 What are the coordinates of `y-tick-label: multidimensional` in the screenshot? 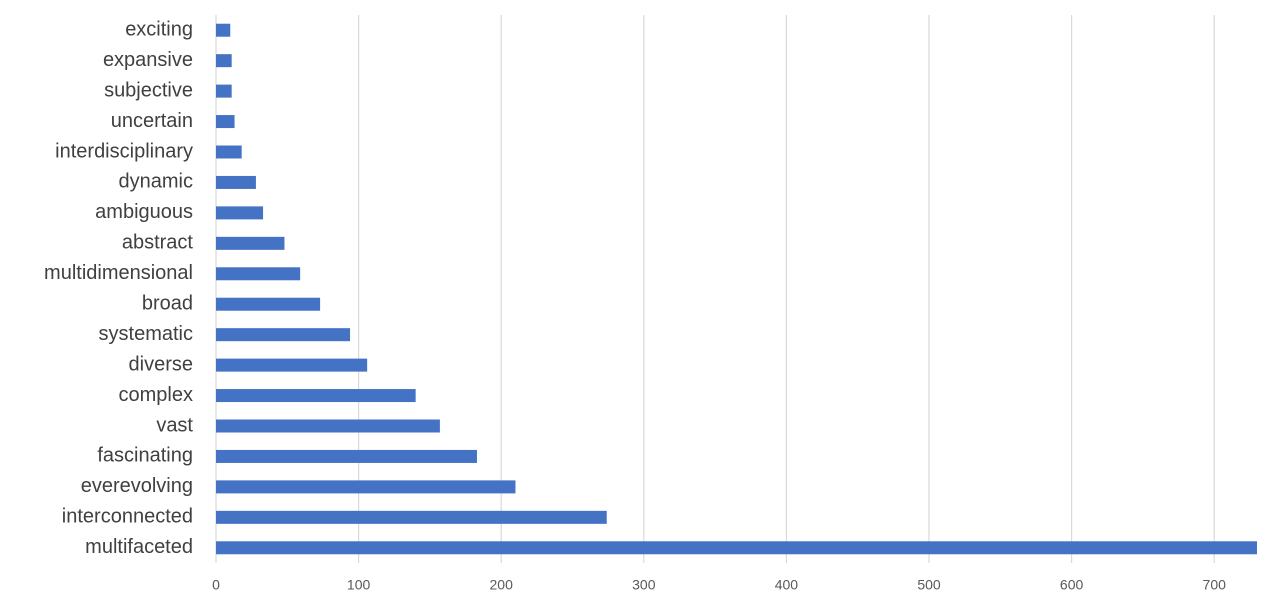 It's located at (118, 273).